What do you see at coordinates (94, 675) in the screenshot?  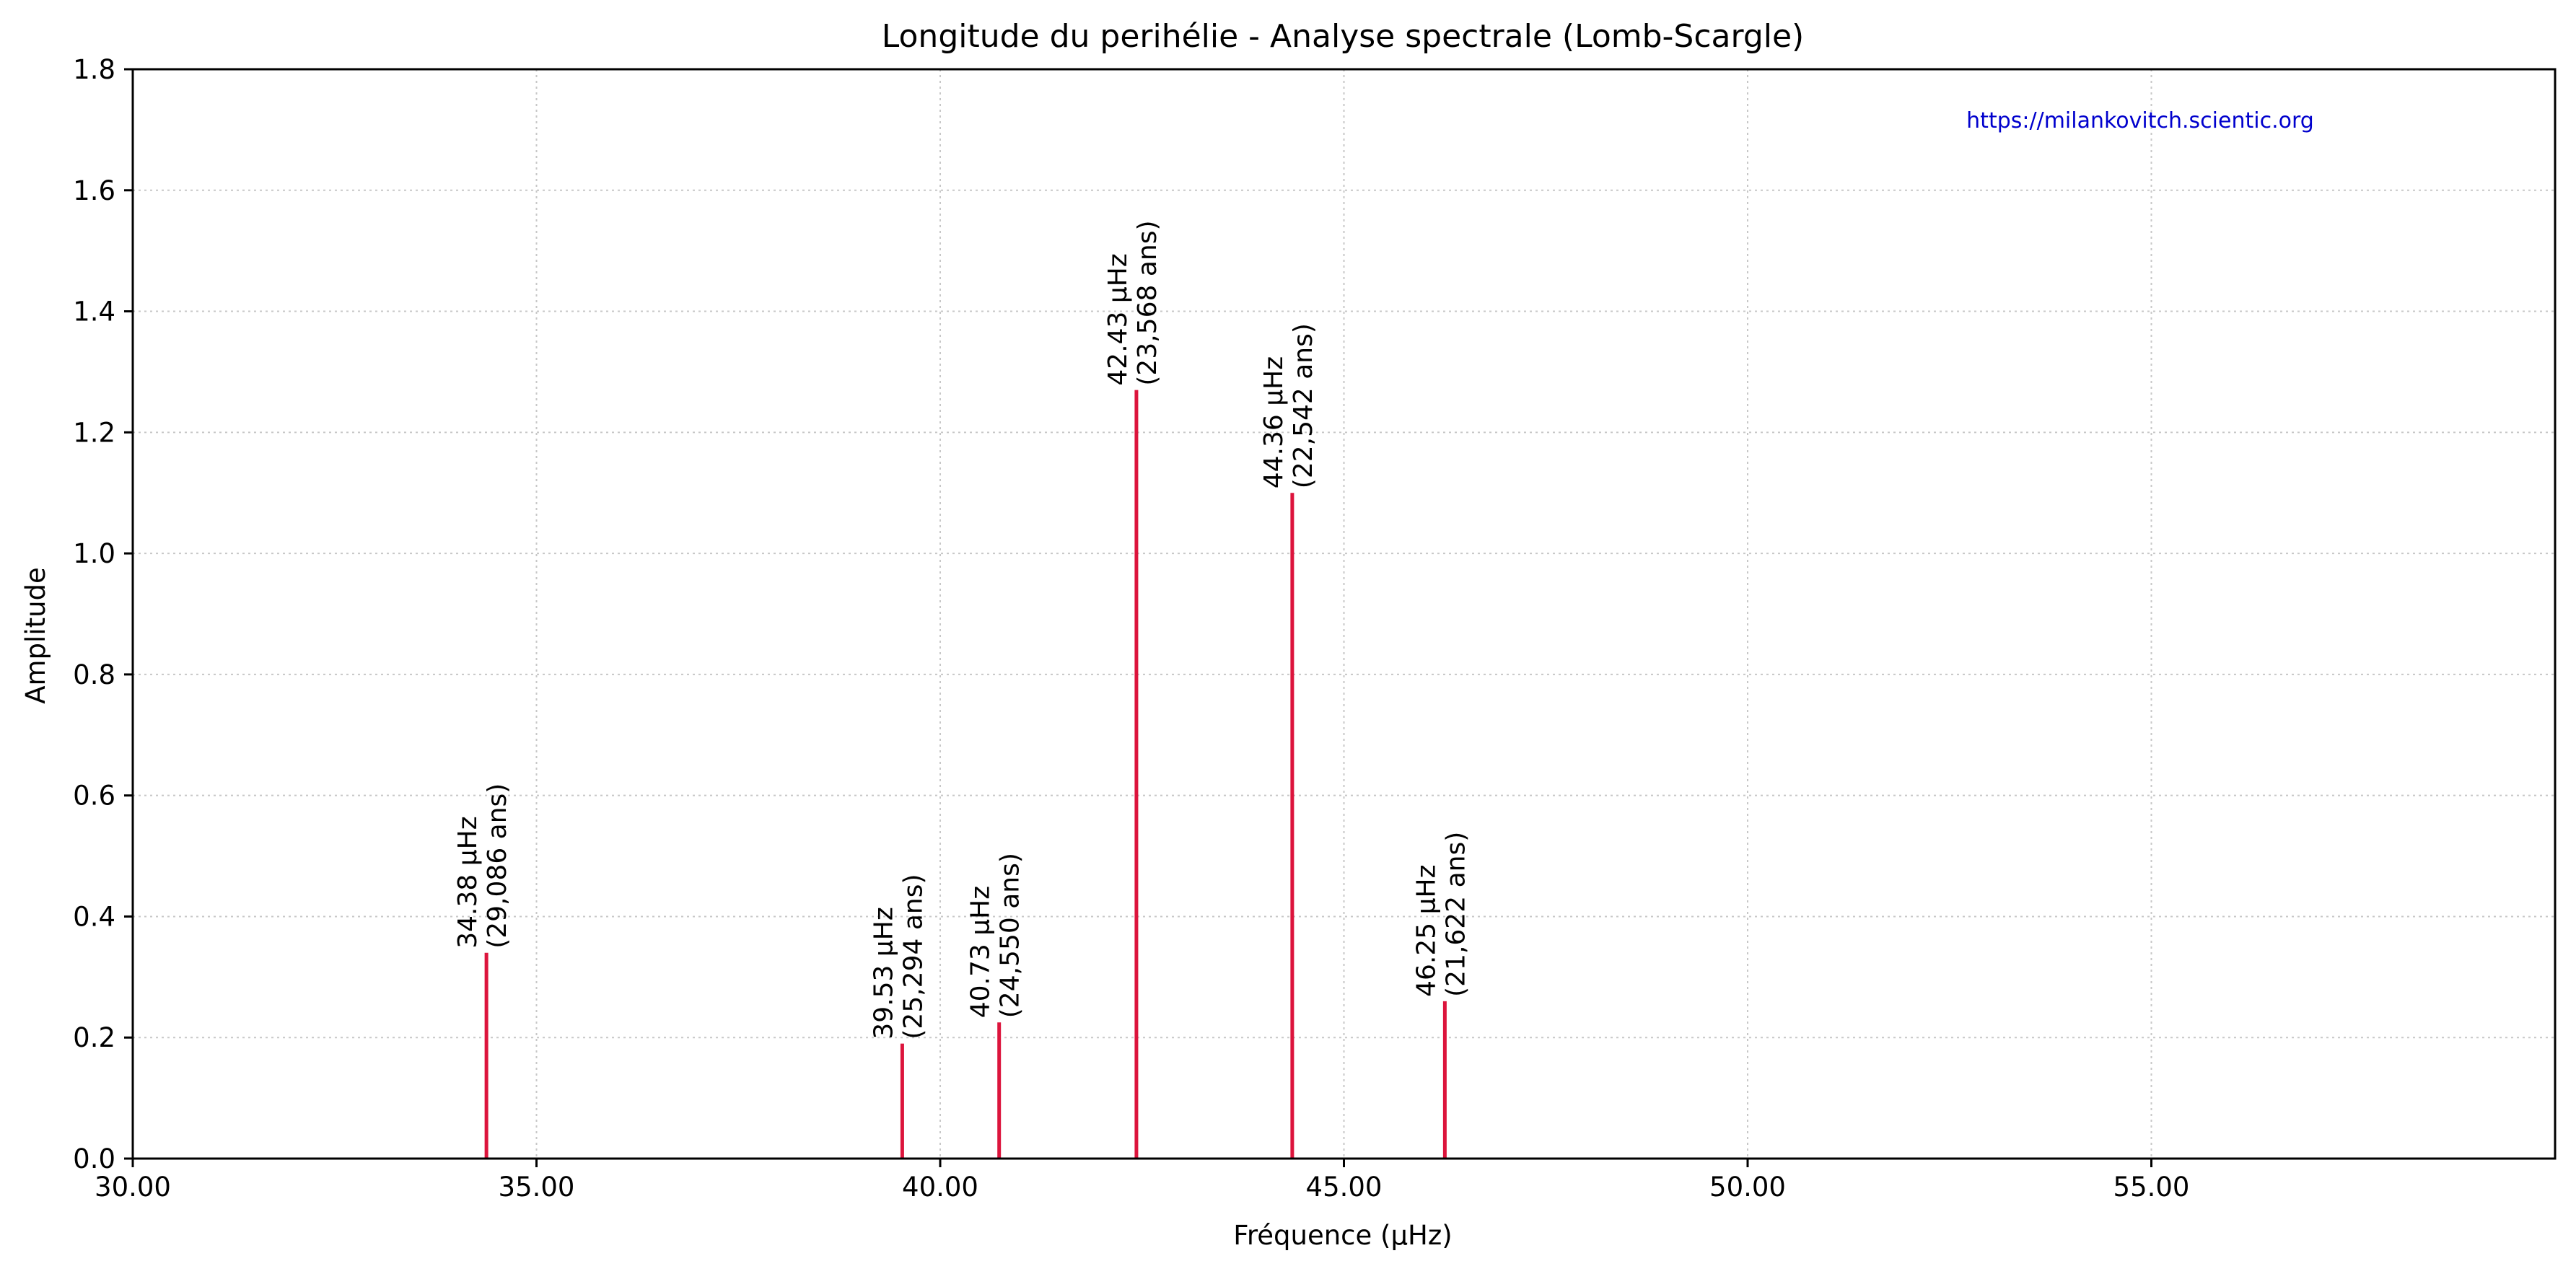 I see `y-tick-label: 0.8` at bounding box center [94, 675].